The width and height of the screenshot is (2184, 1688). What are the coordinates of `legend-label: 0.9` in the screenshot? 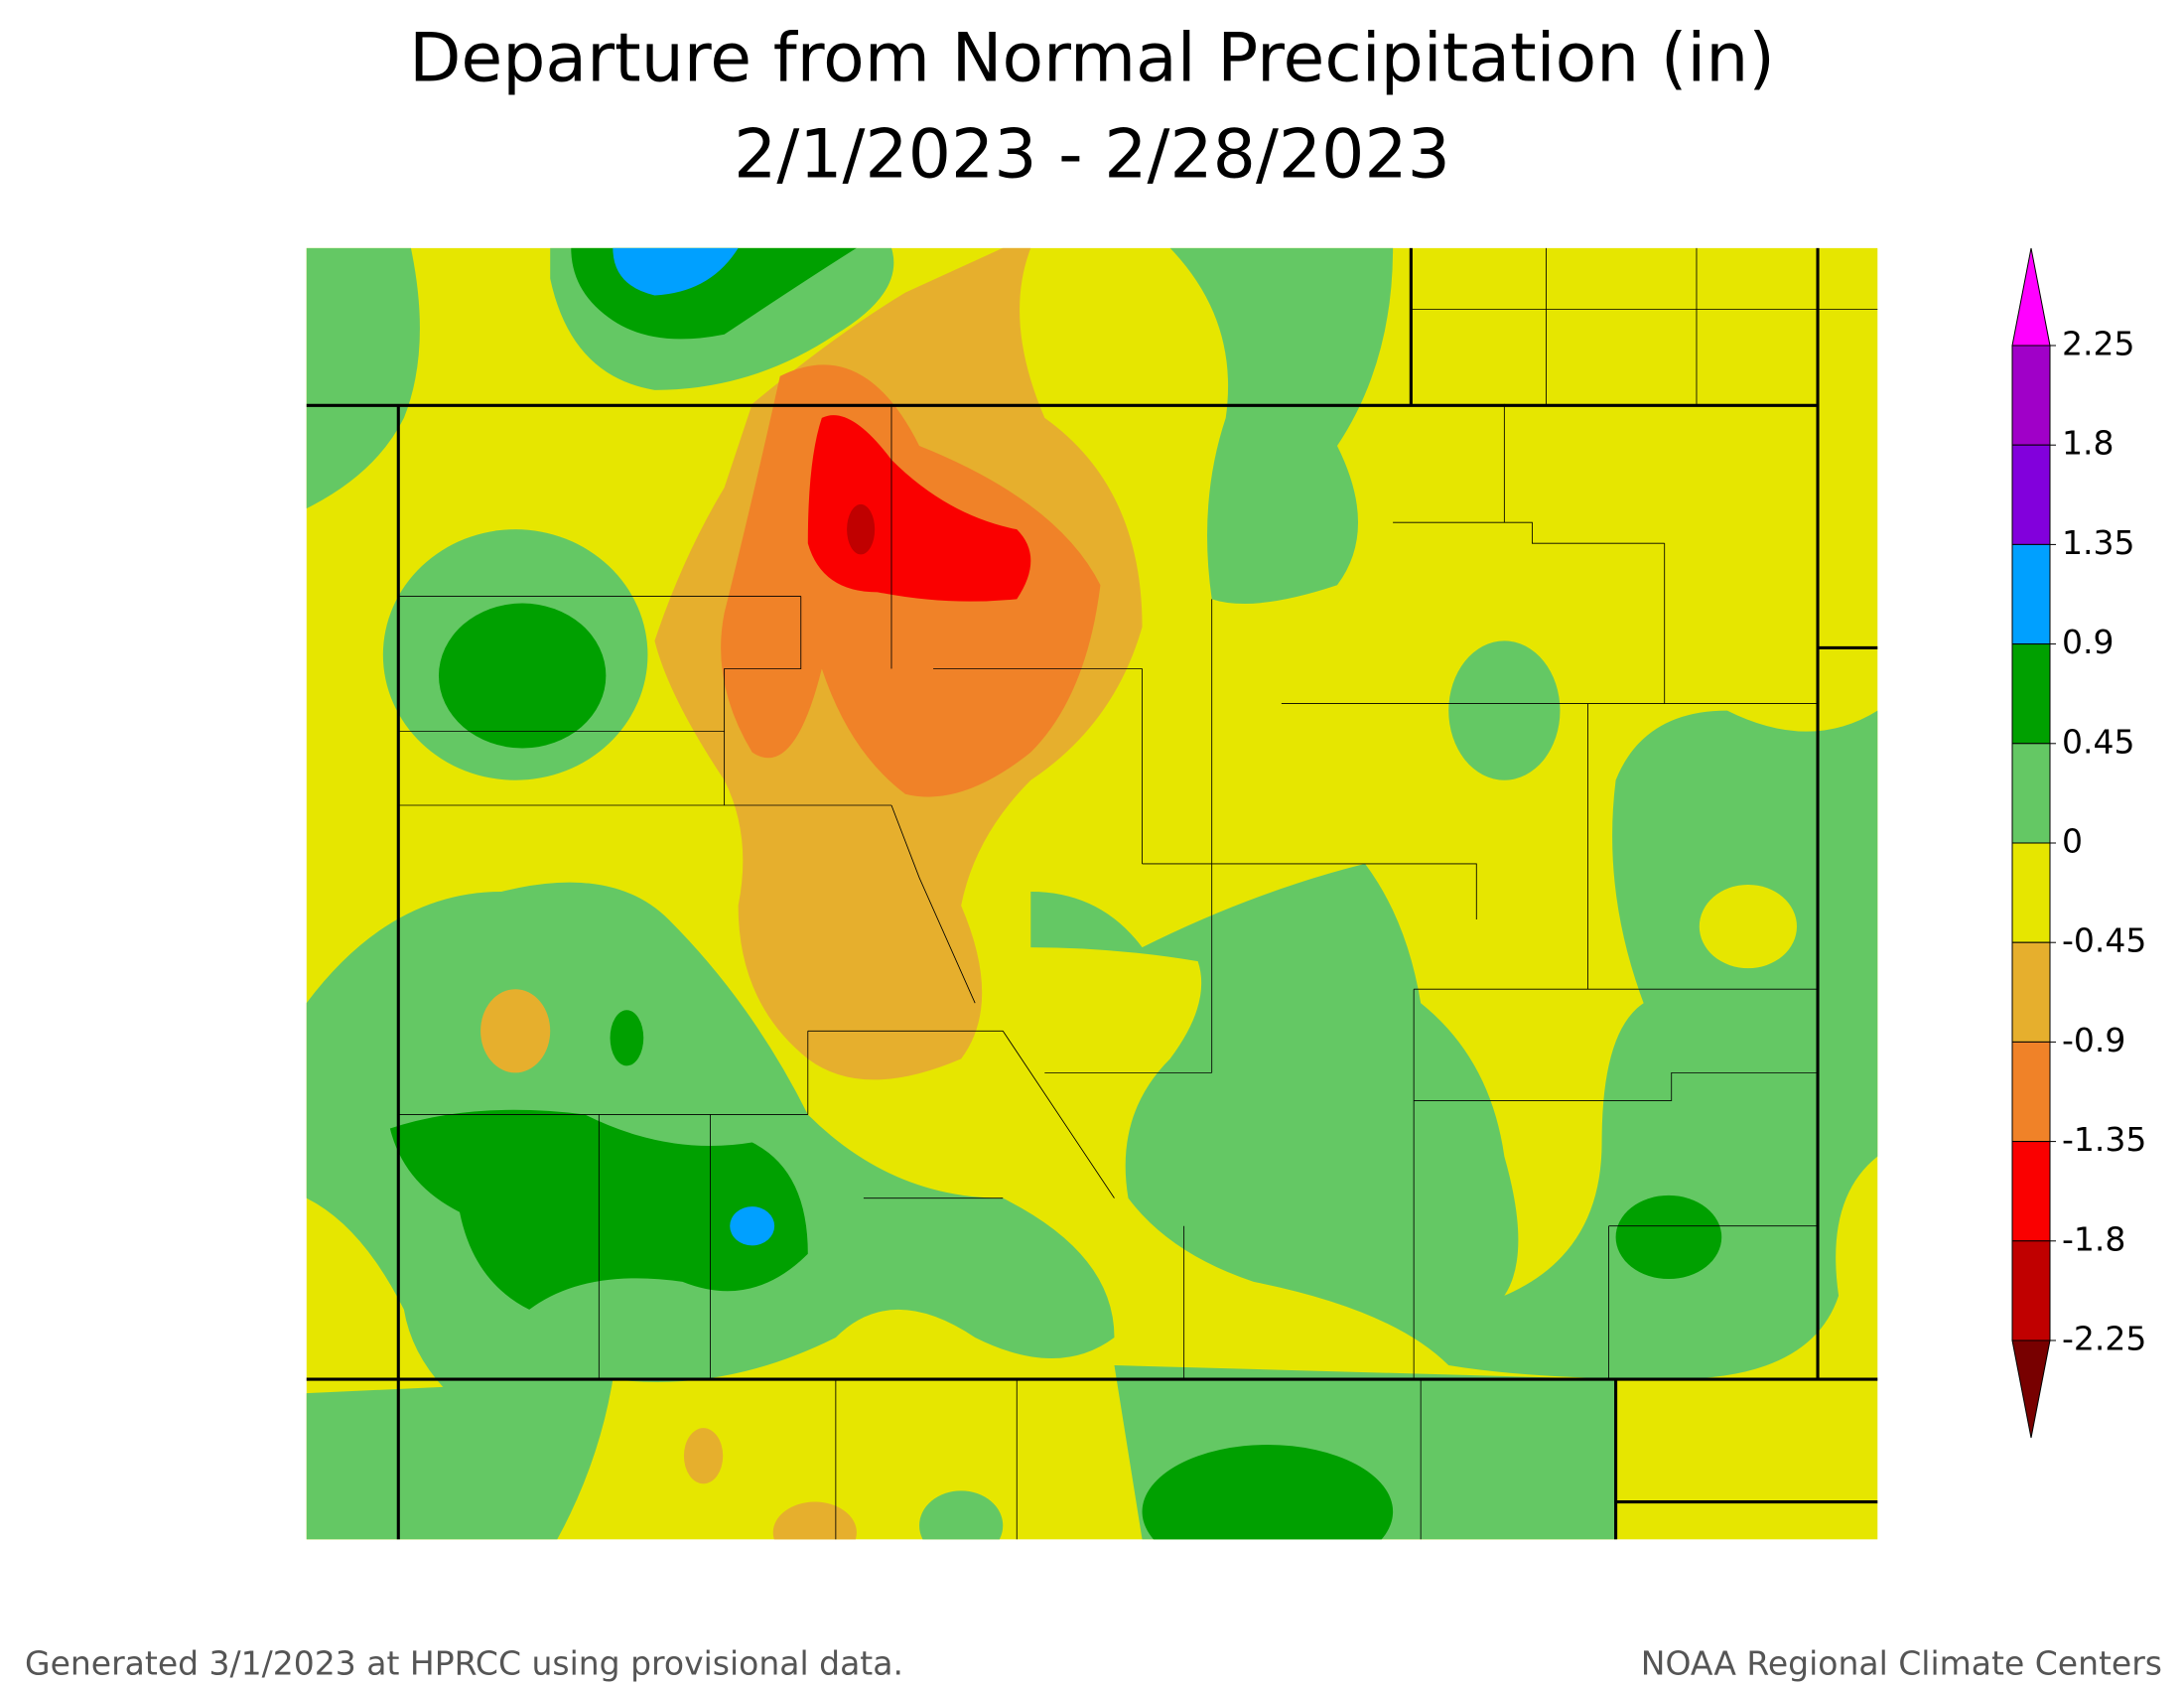 It's located at (2088, 642).